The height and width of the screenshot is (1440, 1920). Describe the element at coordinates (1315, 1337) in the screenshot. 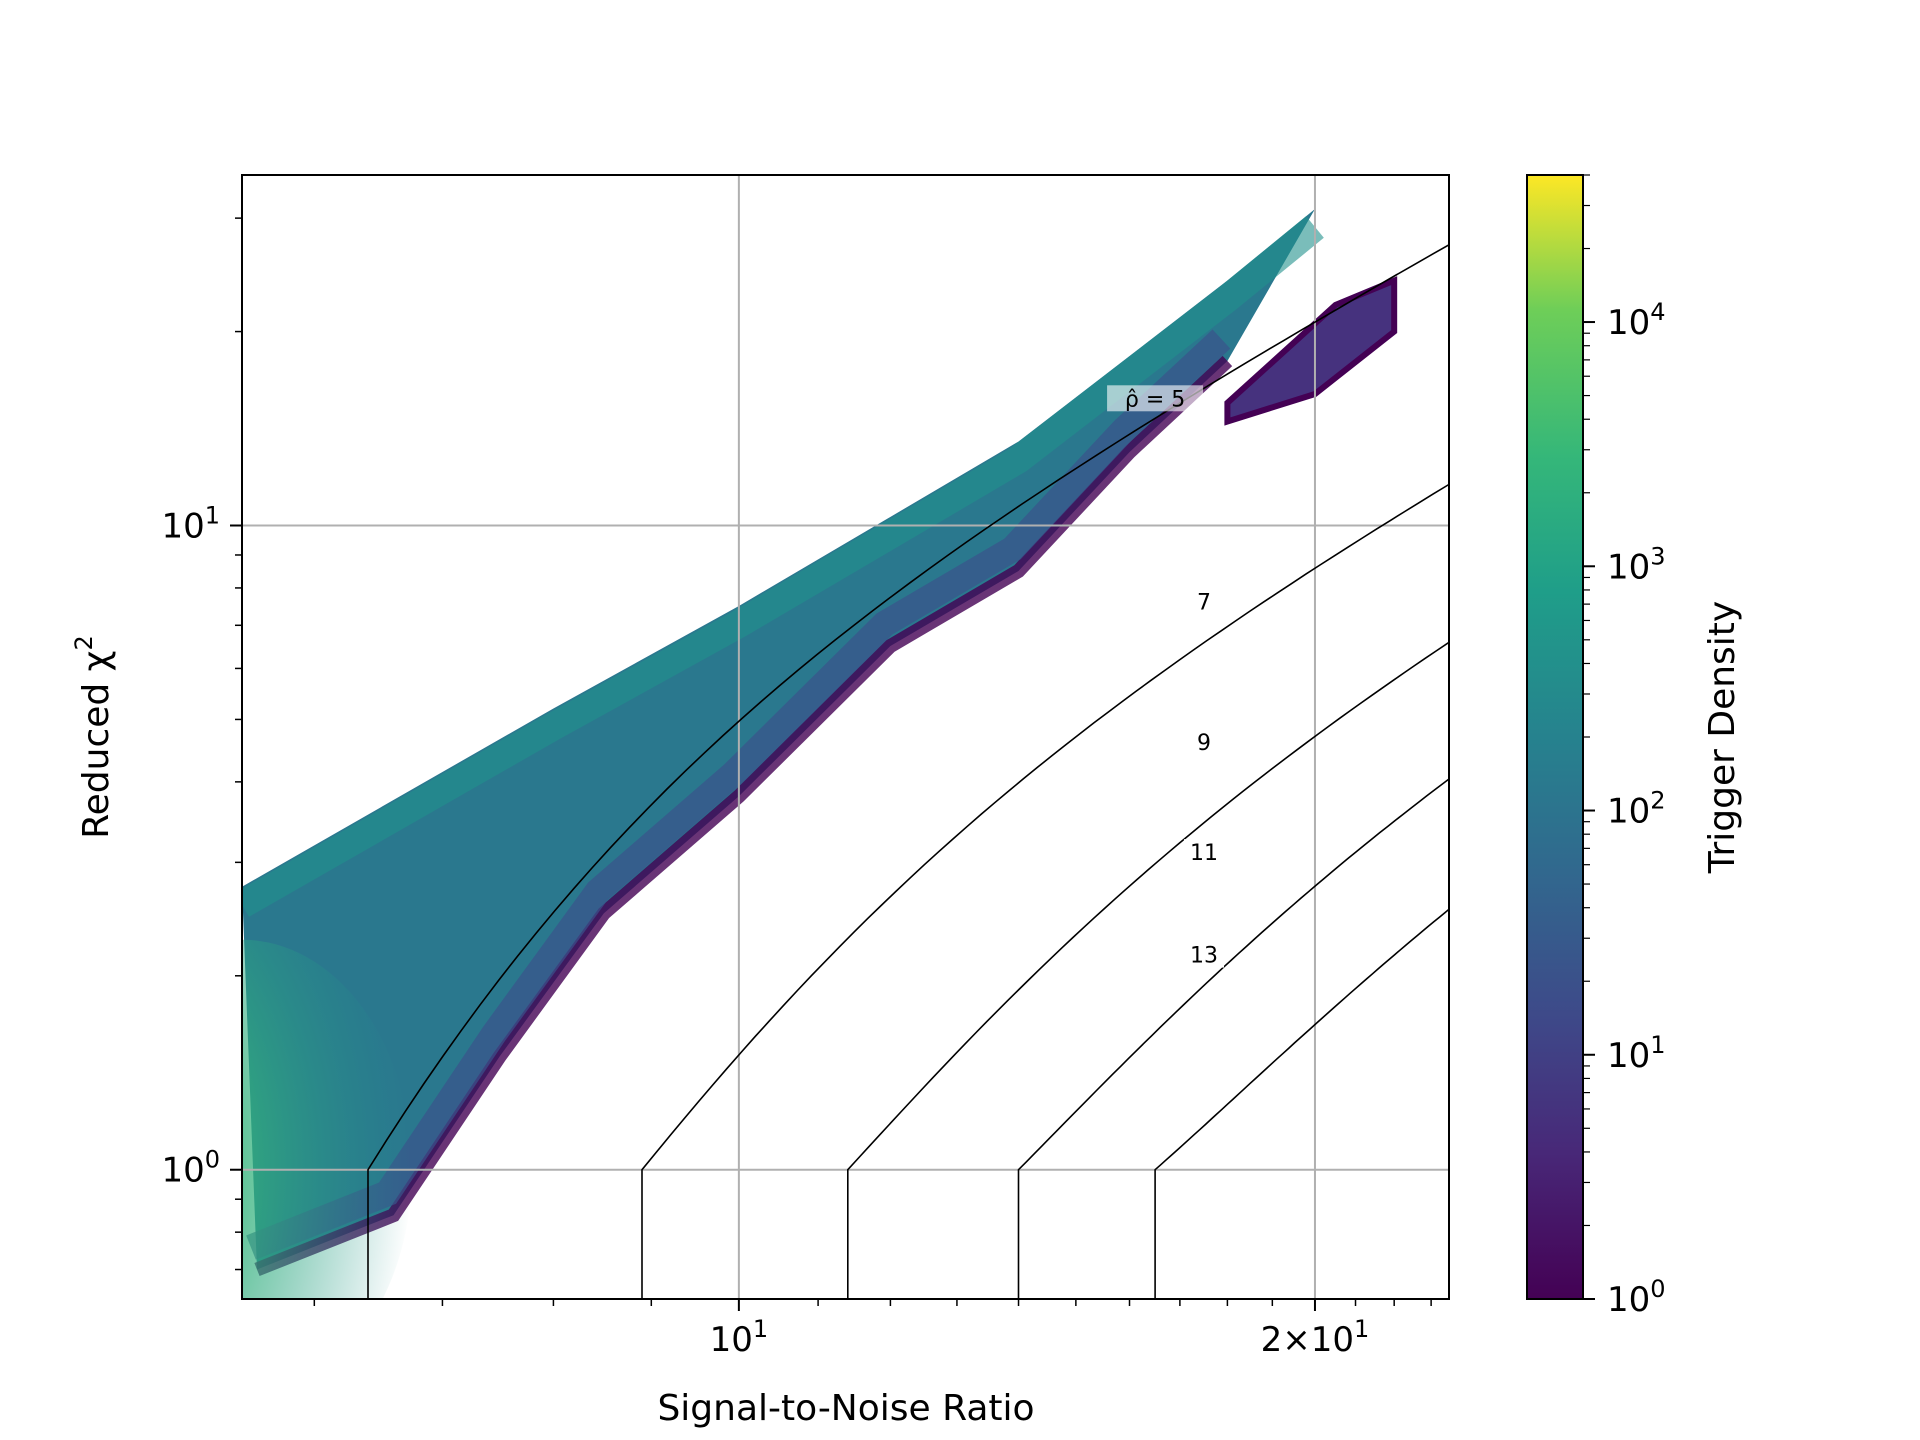

I see `x-tick-label: 2×101` at that location.